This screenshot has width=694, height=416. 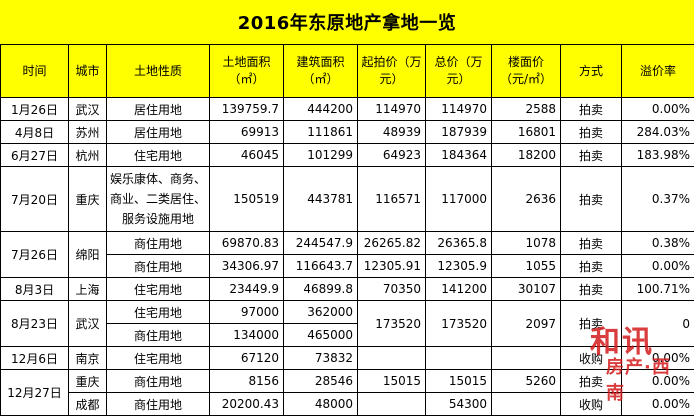 What do you see at coordinates (321, 335) in the screenshot?
I see `cell-build-area: 465000` at bounding box center [321, 335].